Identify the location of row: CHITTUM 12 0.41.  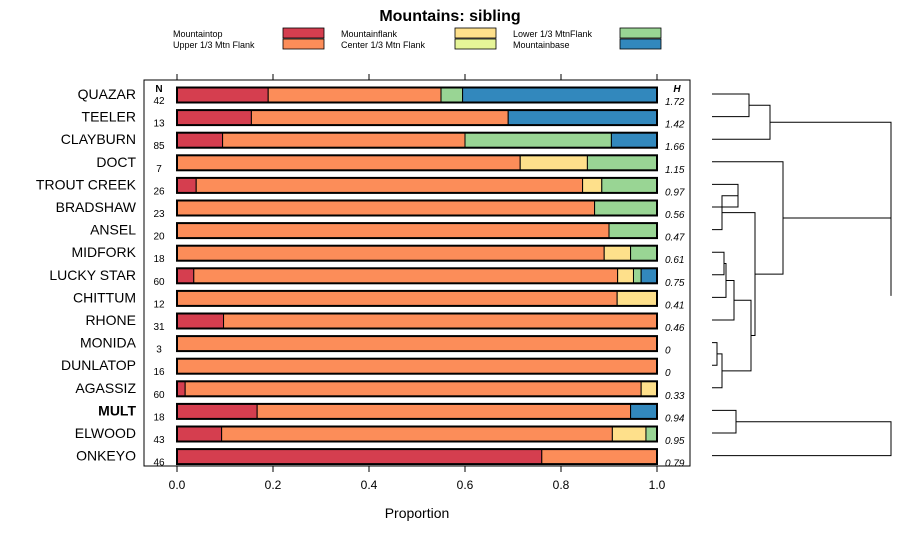
(378, 300).